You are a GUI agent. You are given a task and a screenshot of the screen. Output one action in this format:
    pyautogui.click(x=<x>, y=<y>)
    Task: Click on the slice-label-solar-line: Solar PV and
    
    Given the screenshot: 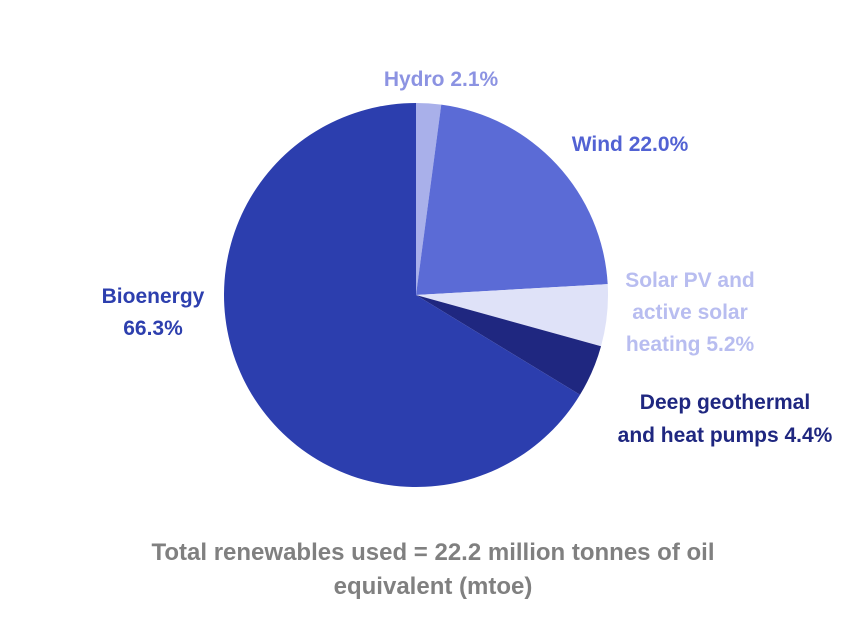 What is the action you would take?
    pyautogui.click(x=690, y=280)
    